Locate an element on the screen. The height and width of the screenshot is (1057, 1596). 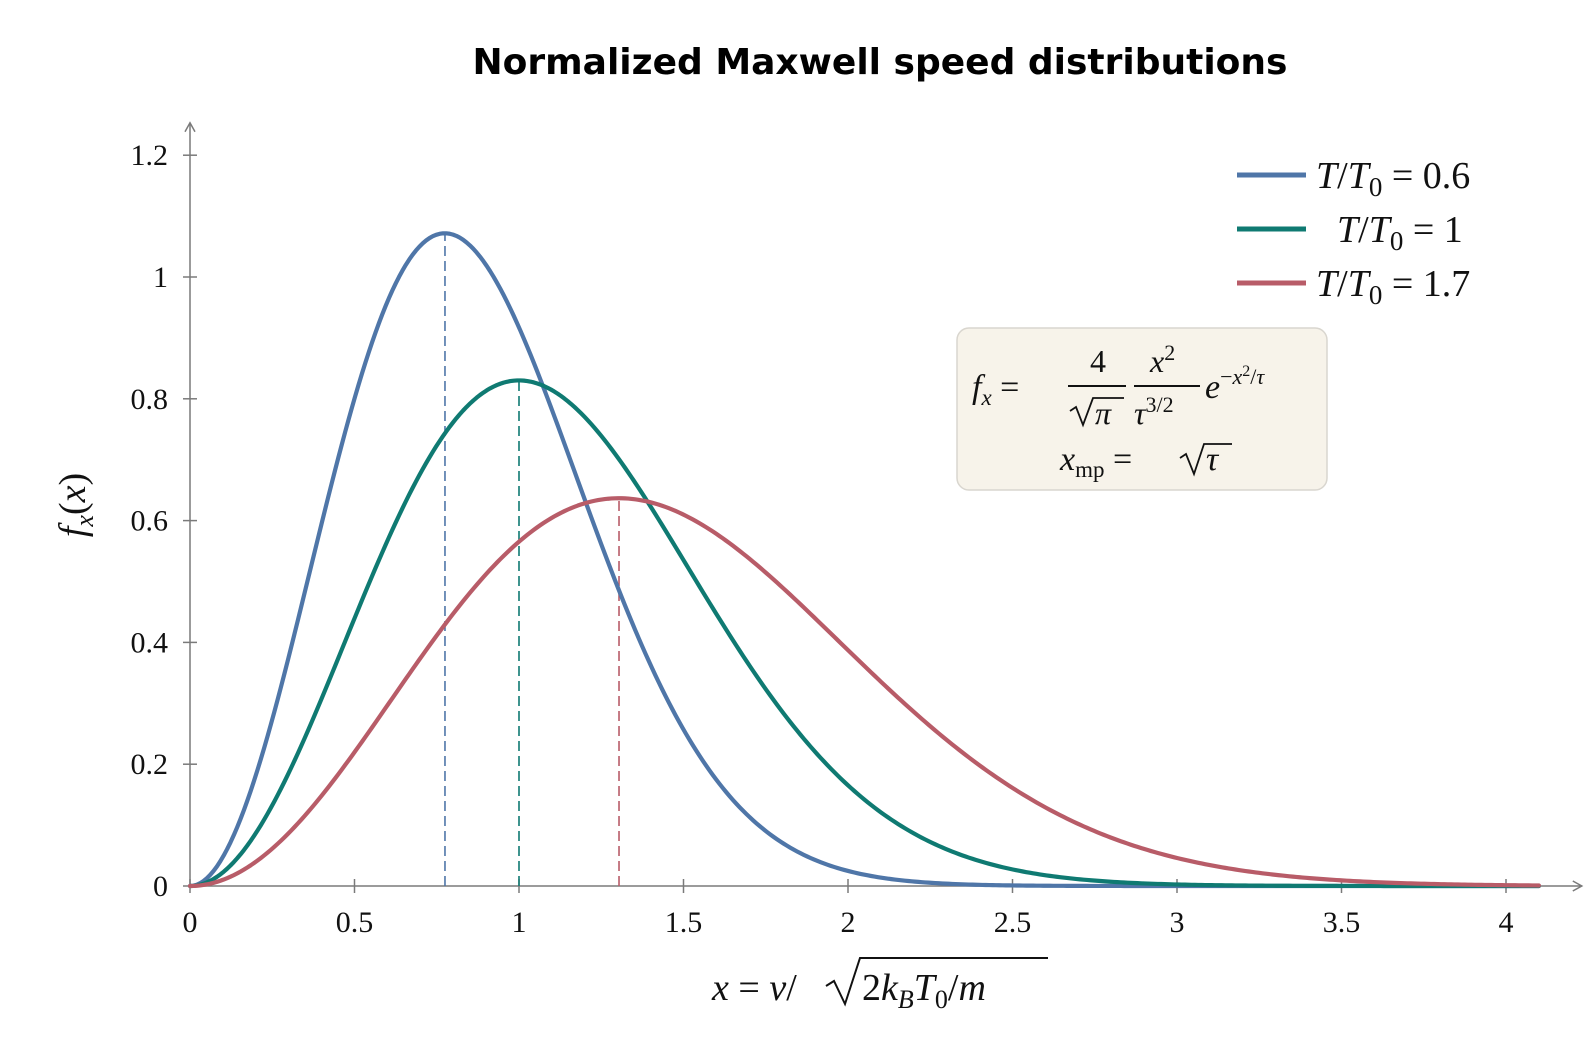
y-tick-label: 0.8 is located at coordinates (150, 399).